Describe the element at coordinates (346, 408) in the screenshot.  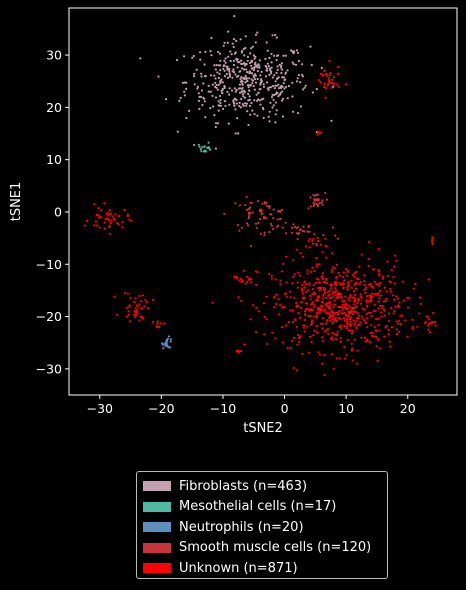
I see `x-tick-label: 10` at that location.